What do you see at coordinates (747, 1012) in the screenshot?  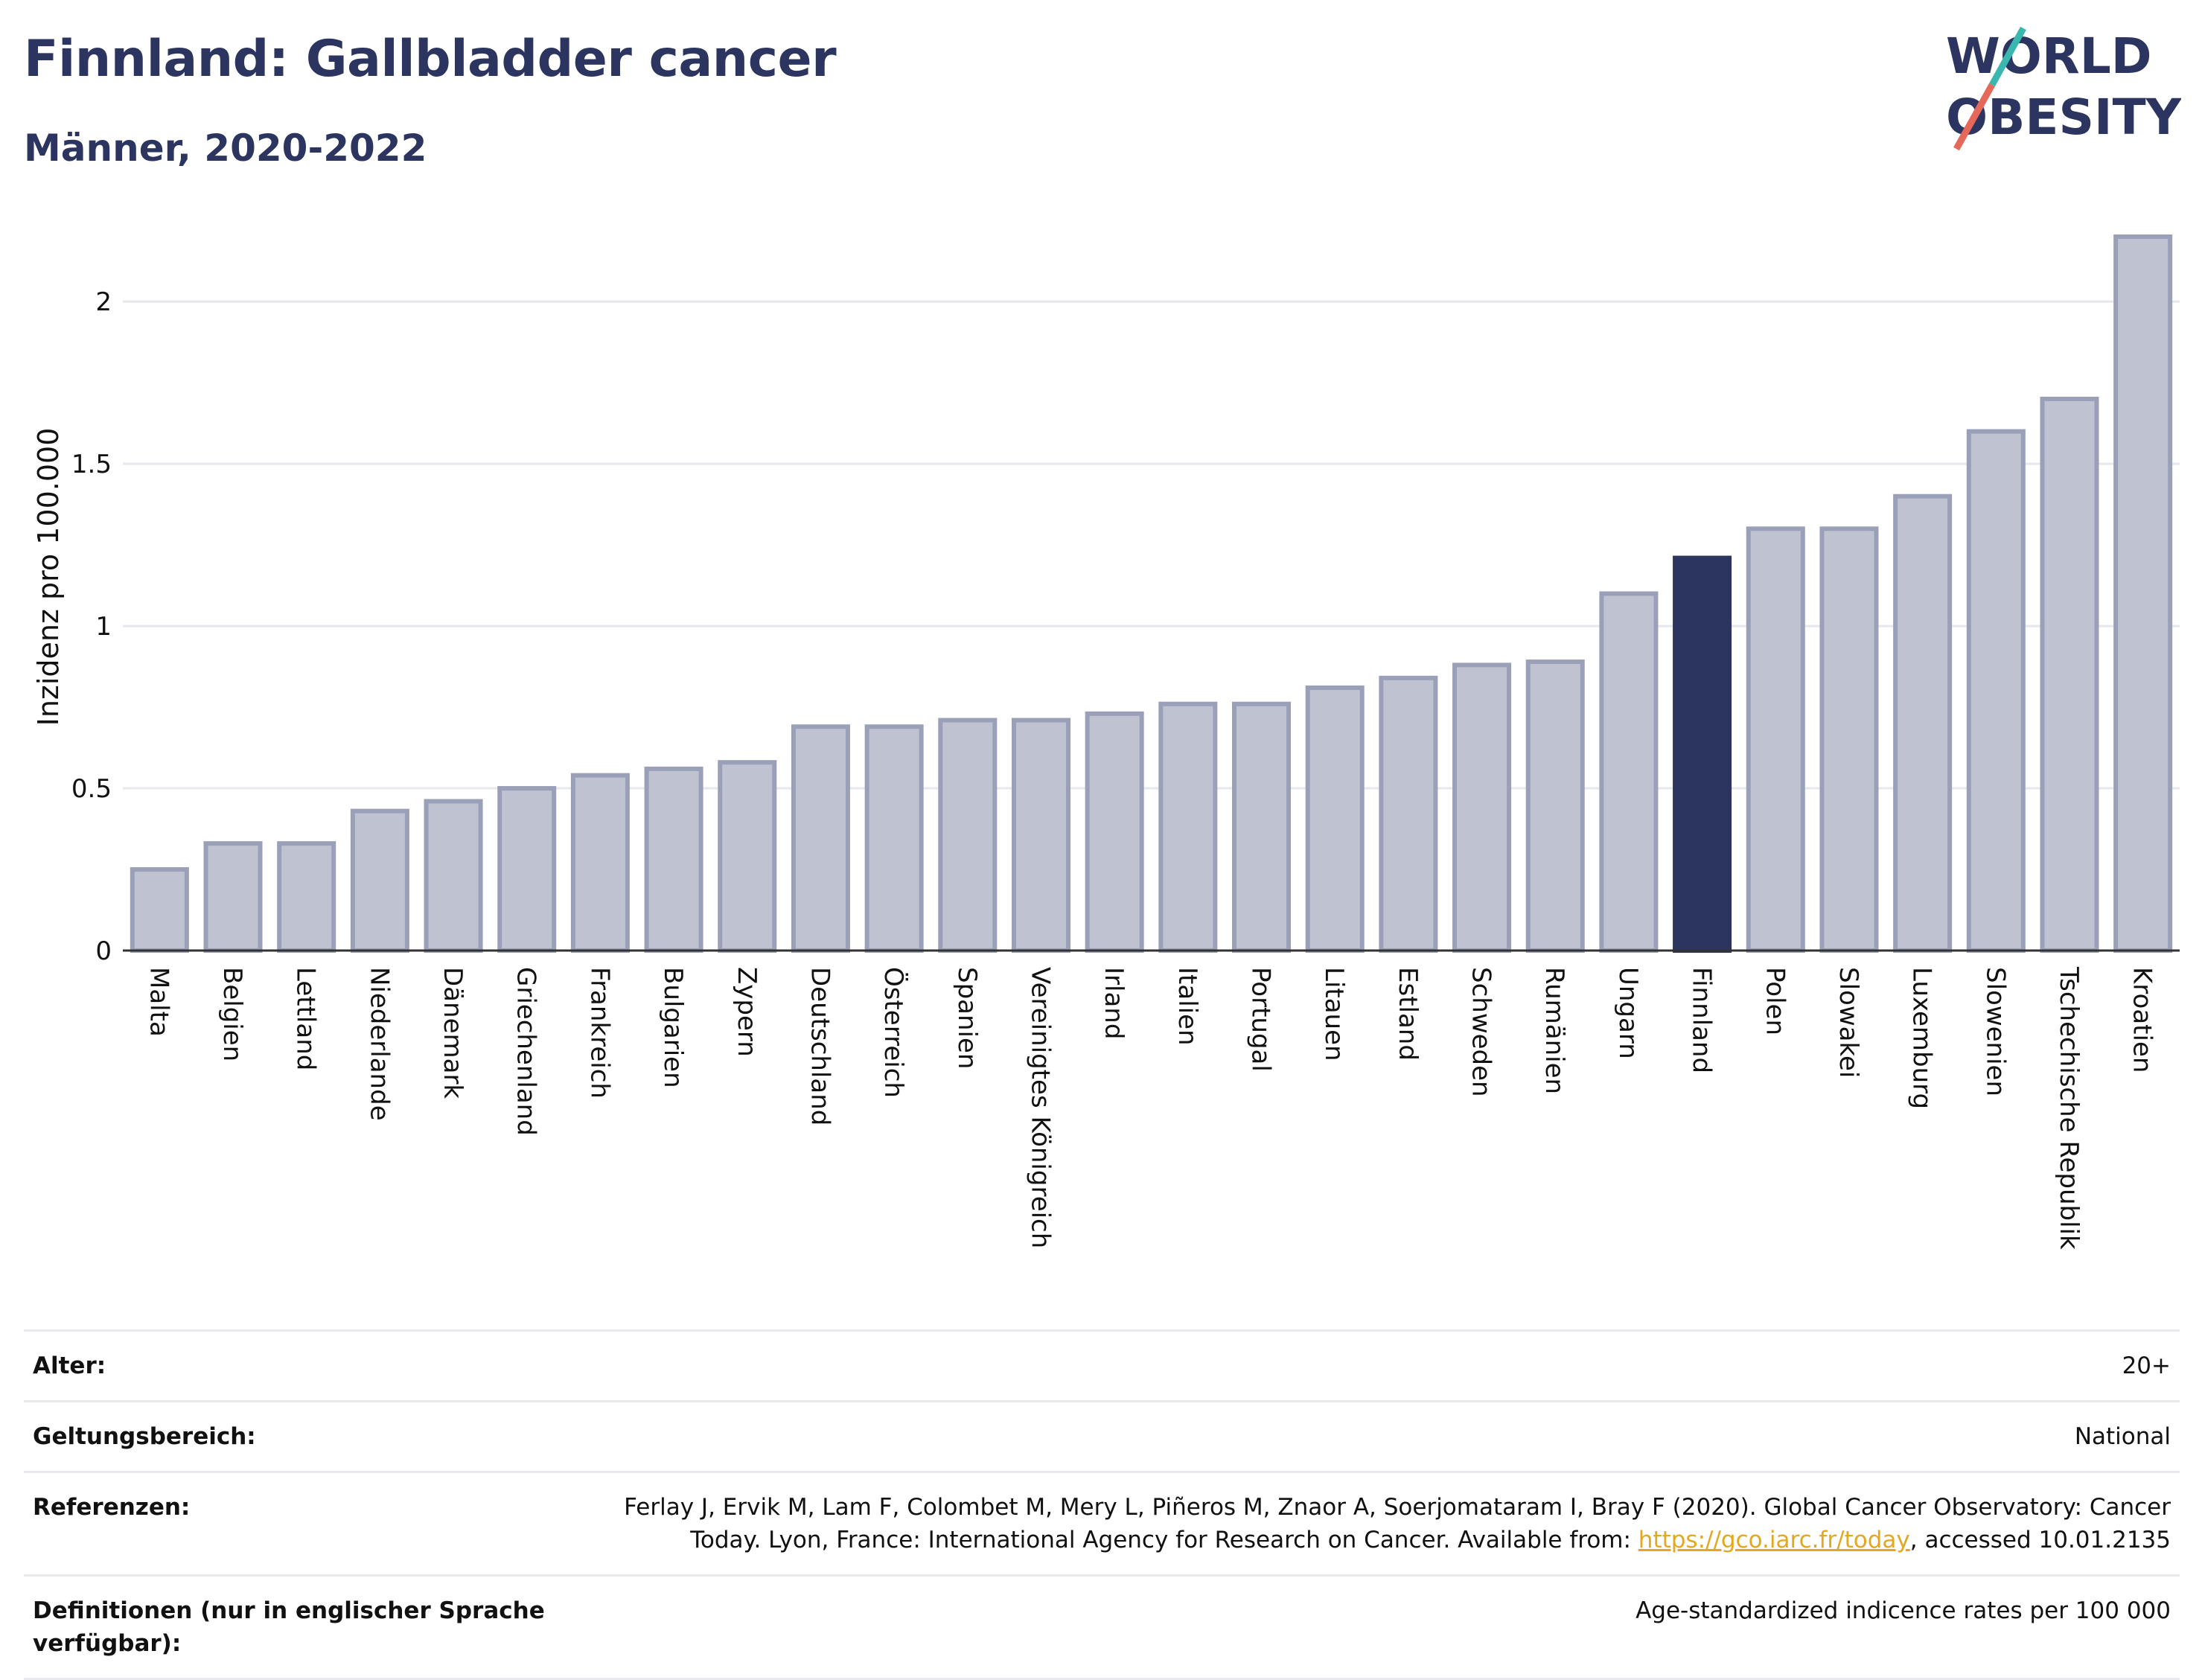 I see `x-tick-label: Zypern` at bounding box center [747, 1012].